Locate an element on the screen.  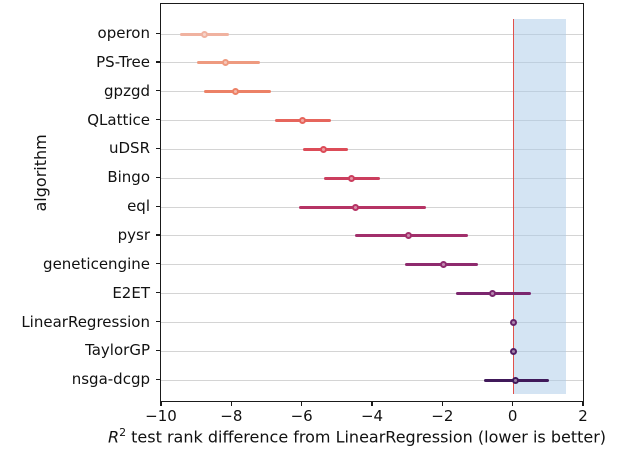
ytick-label-PS-Tree: PS-Tree is located at coordinates (123, 61).